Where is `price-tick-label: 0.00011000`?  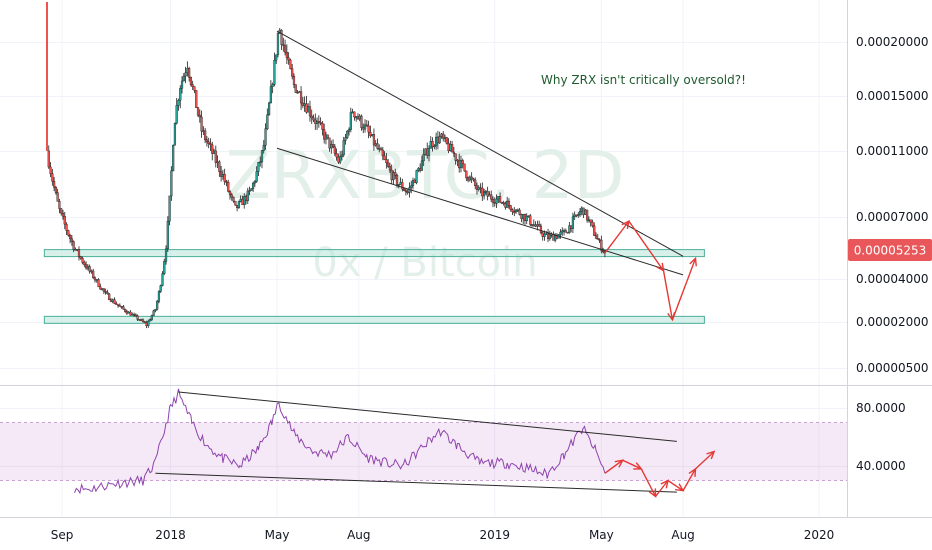 price-tick-label: 0.00011000 is located at coordinates (892, 151).